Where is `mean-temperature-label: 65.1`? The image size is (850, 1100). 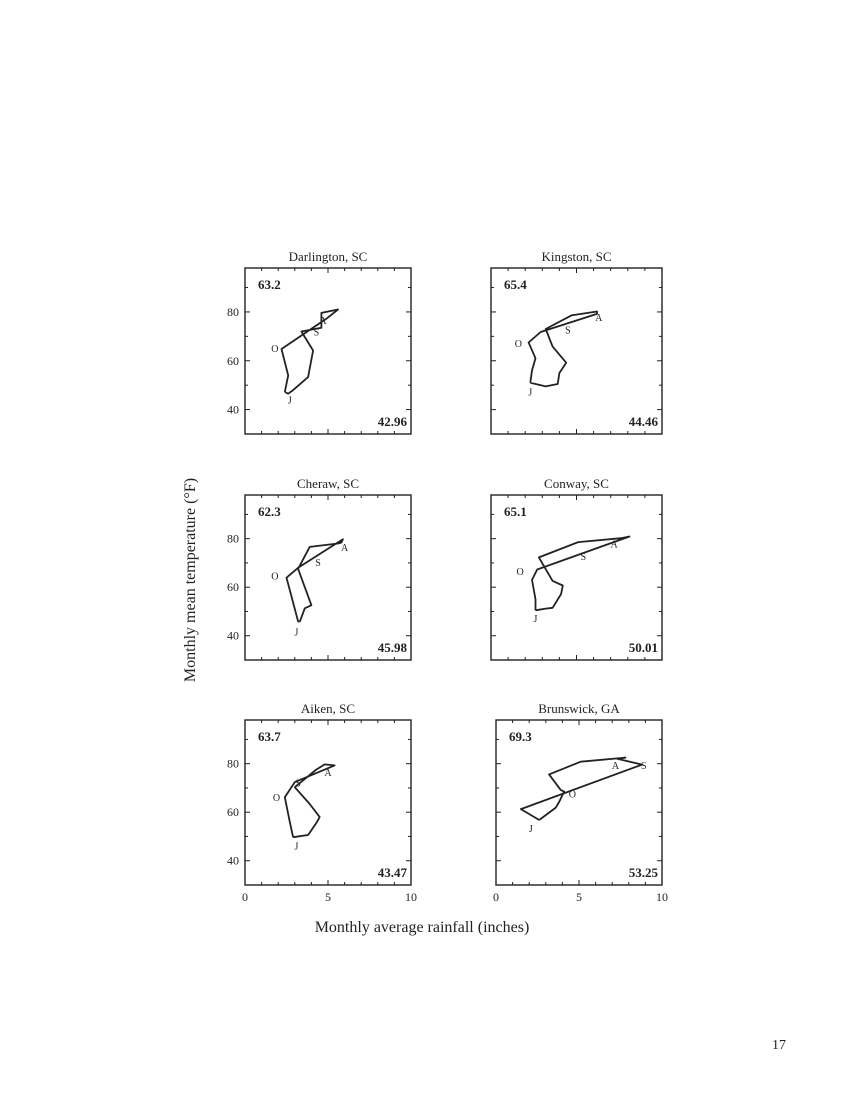
mean-temperature-label: 65.1 is located at coordinates (515, 511).